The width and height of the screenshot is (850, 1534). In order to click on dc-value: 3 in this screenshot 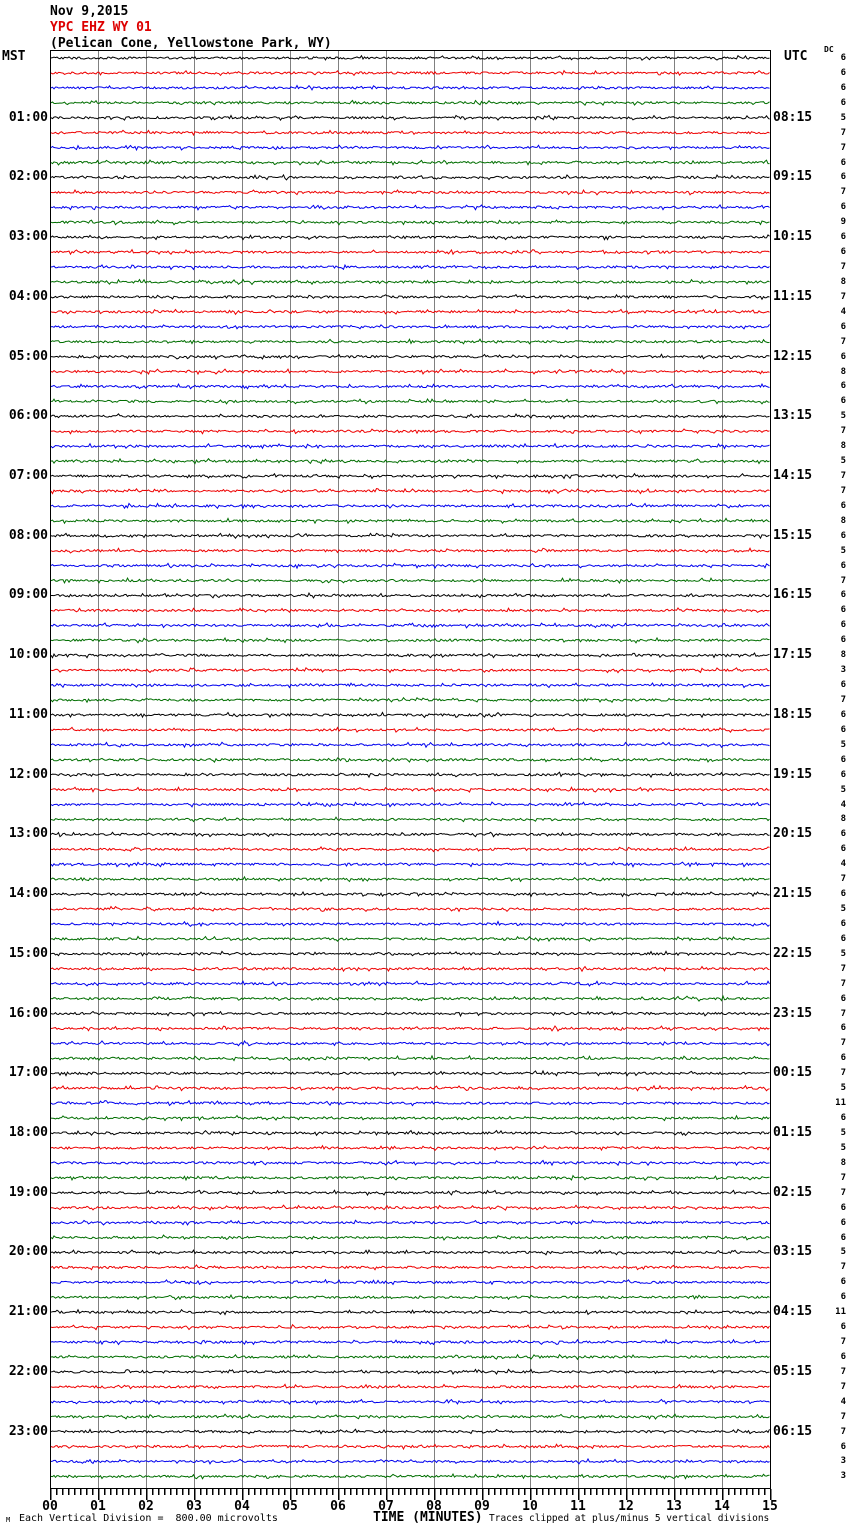, I will do `click(843, 1476)`.